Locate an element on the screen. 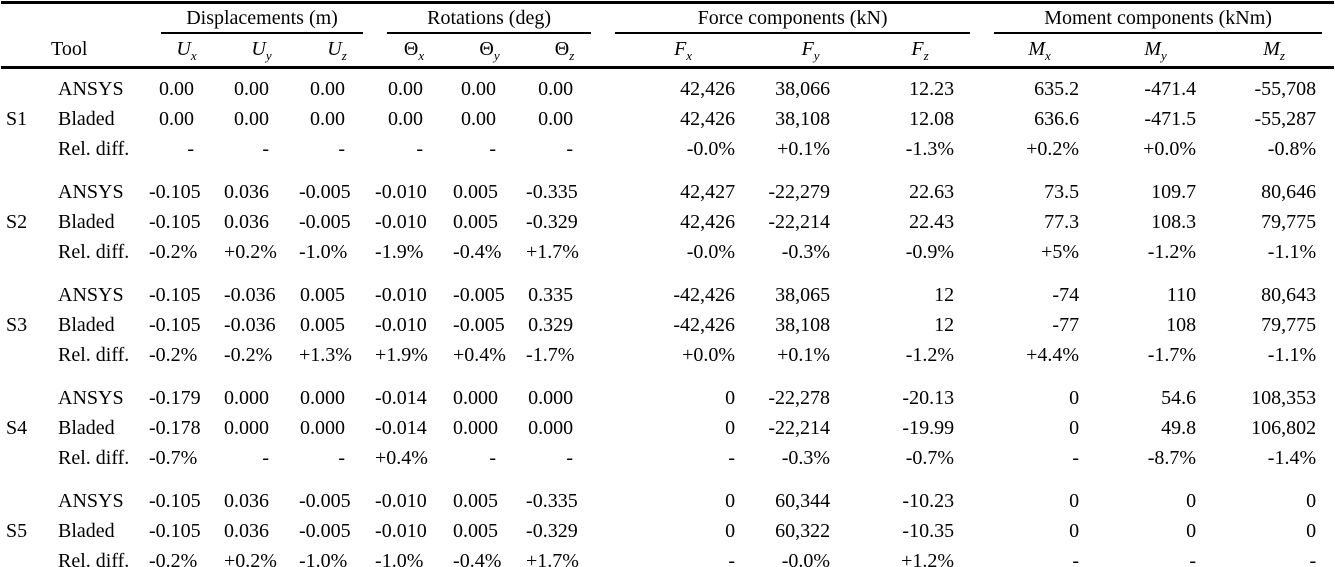 The width and height of the screenshot is (1335, 567). group-header-displacements: Displacements (m) is located at coordinates (262, 18).